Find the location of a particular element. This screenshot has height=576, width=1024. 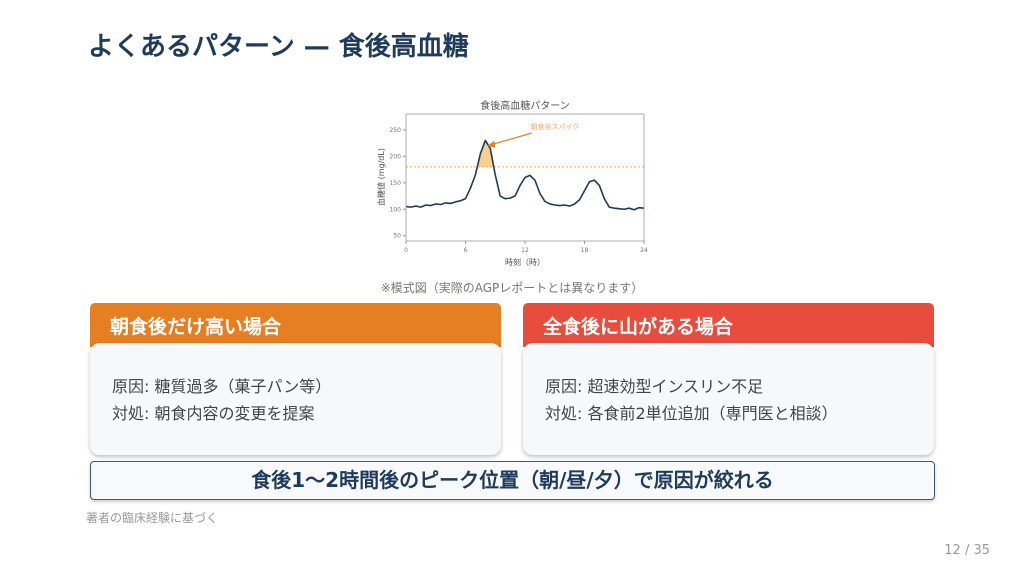

x-axis-label: 時刻（時） is located at coordinates (525, 262).